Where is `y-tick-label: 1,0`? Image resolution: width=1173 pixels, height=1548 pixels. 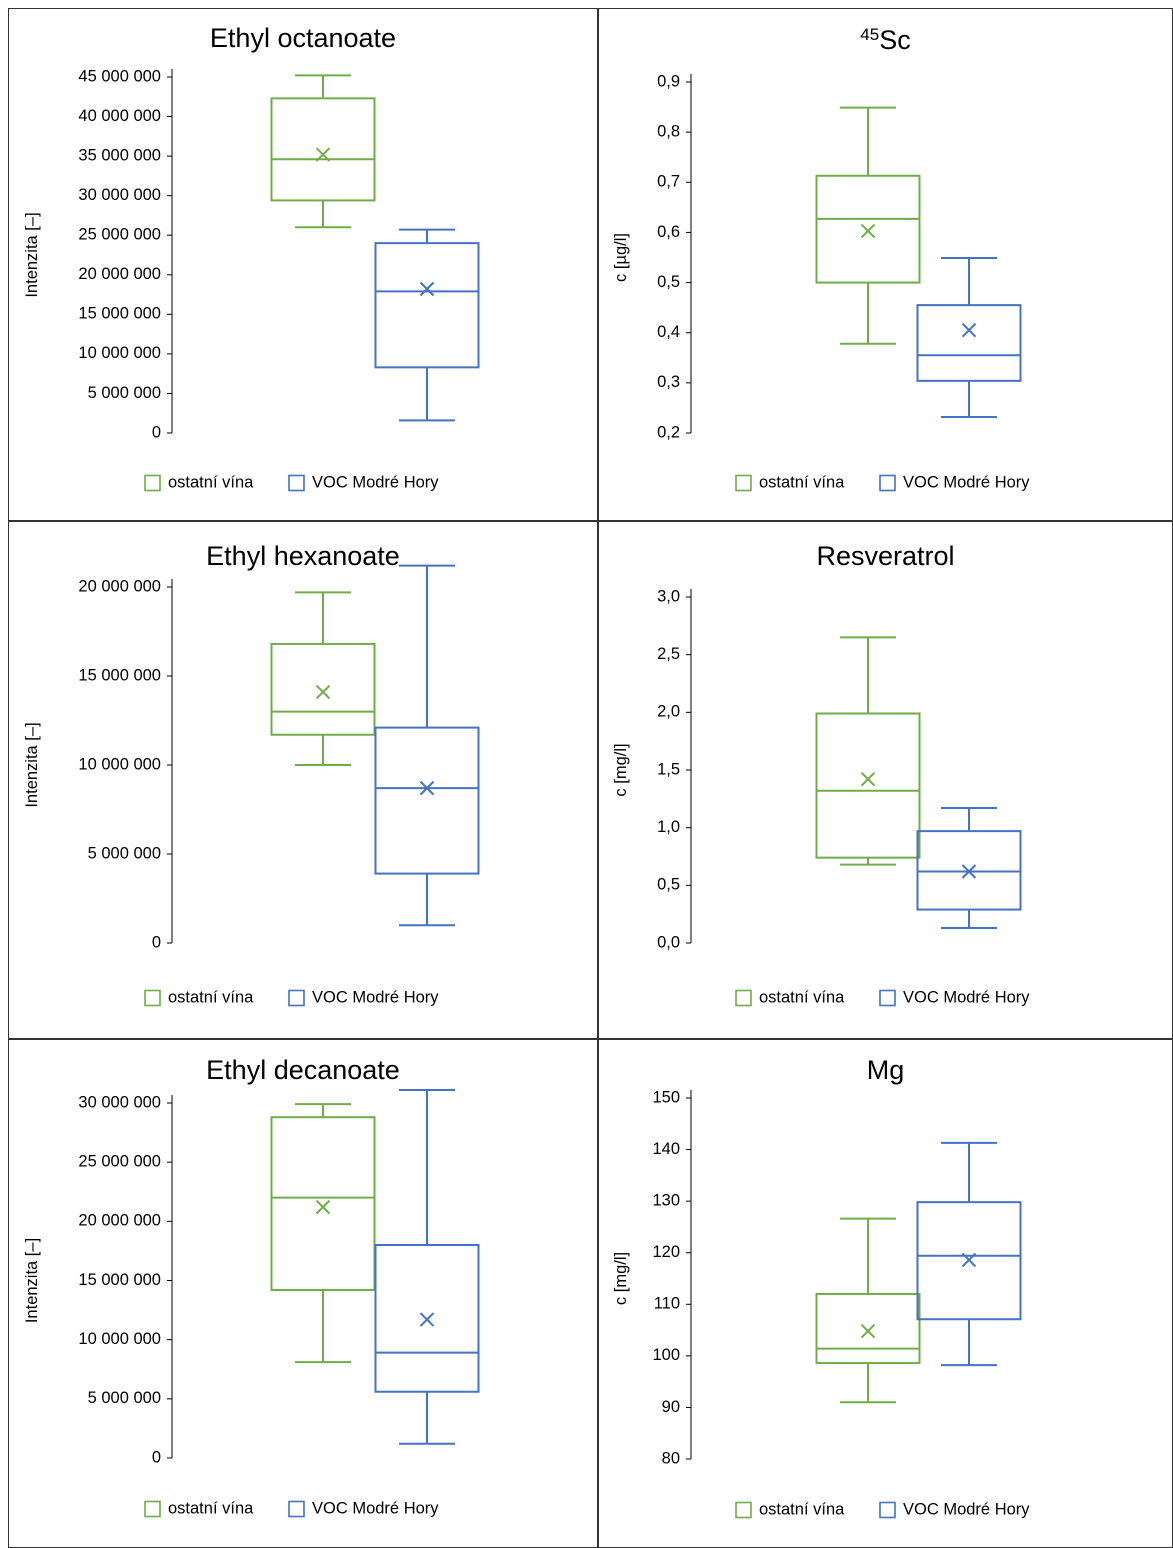
y-tick-label: 1,0 is located at coordinates (668, 827).